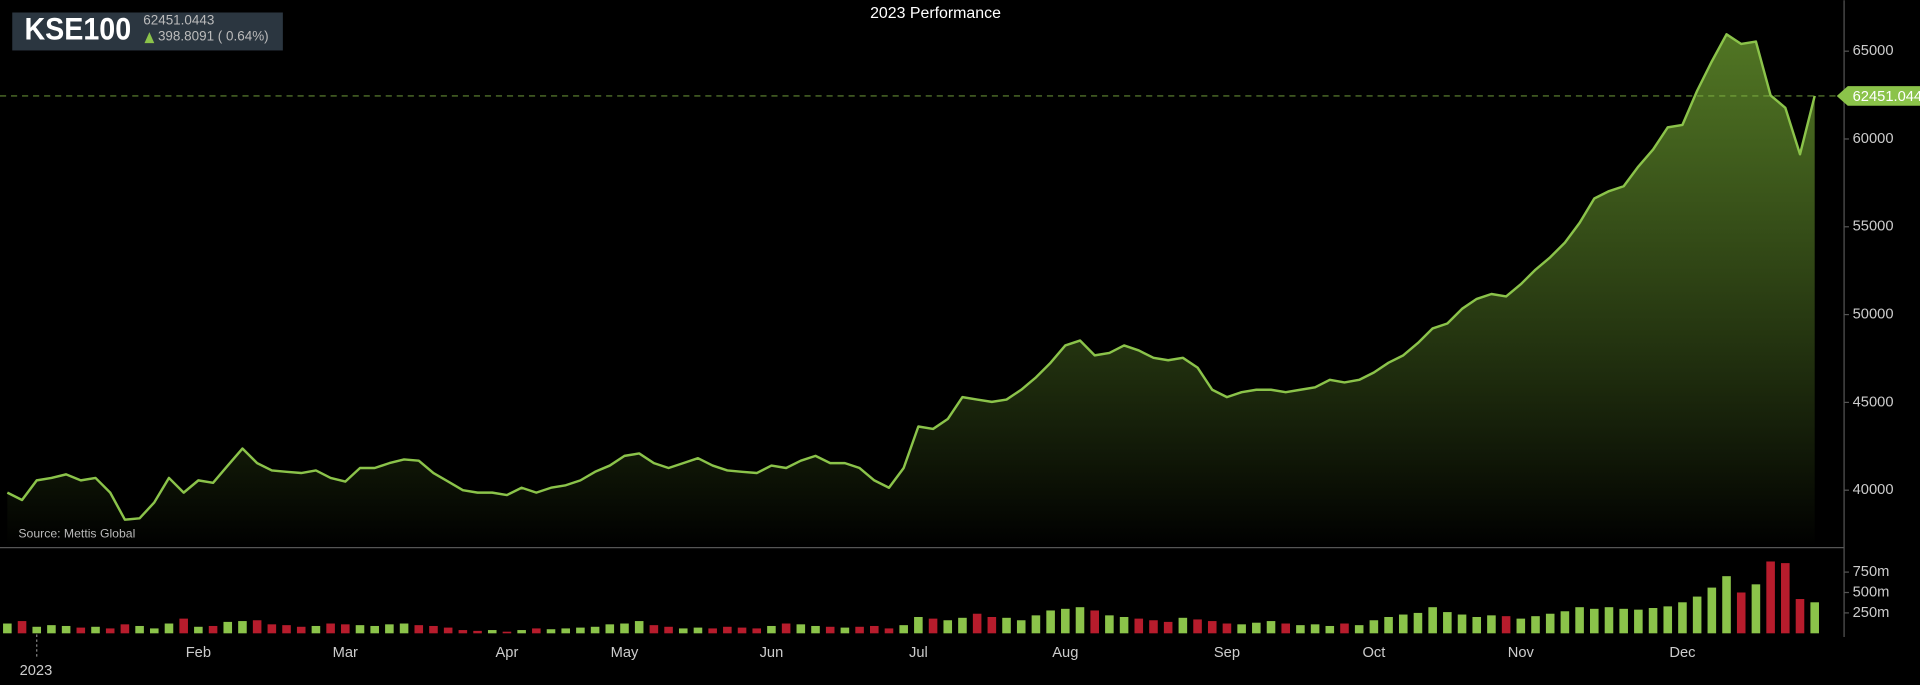 This screenshot has width=1920, height=685. I want to click on x-tick-label: Sep, so click(1227, 653).